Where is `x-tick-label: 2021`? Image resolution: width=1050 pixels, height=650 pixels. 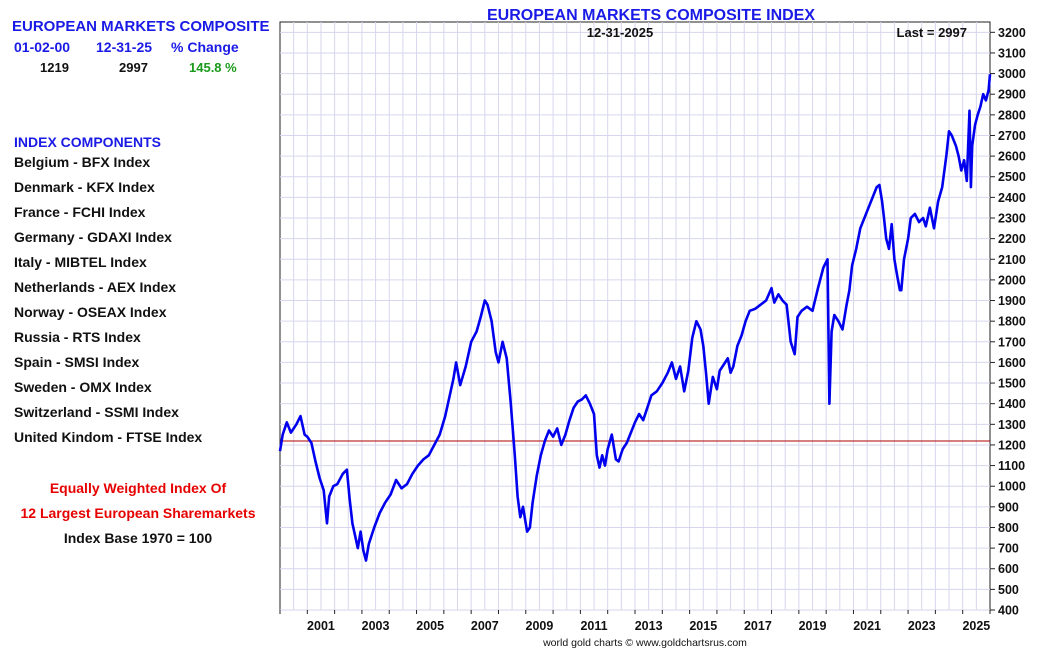 x-tick-label: 2021 is located at coordinates (867, 626).